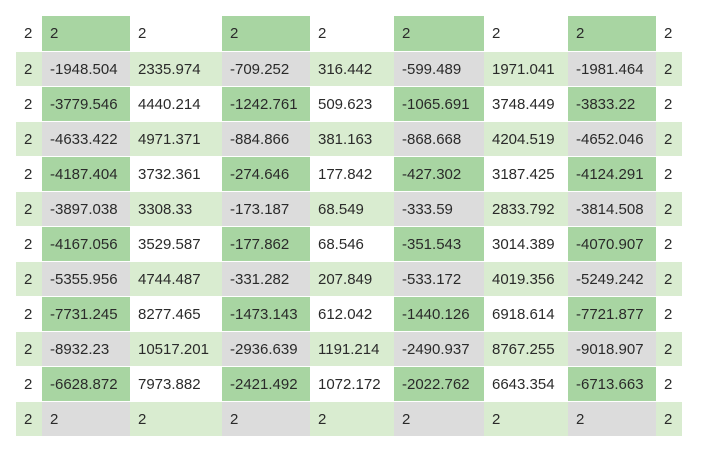 The image size is (705, 457). I want to click on table-cell: 68.549, so click(352, 209).